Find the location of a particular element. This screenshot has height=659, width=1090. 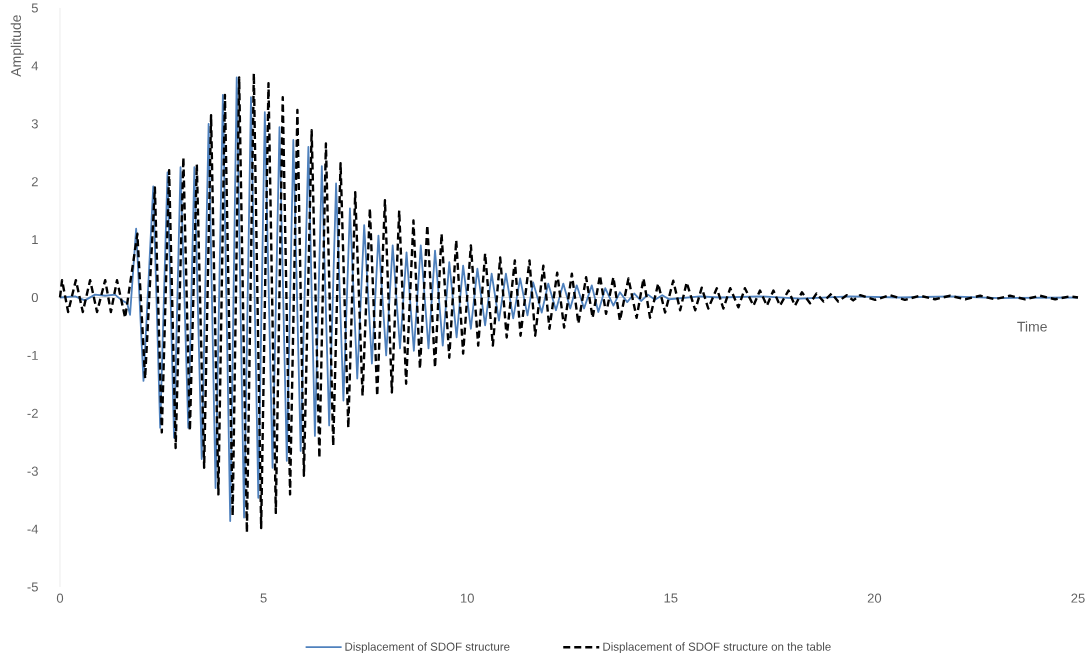

y-tick-label: -5 is located at coordinates (32, 587).